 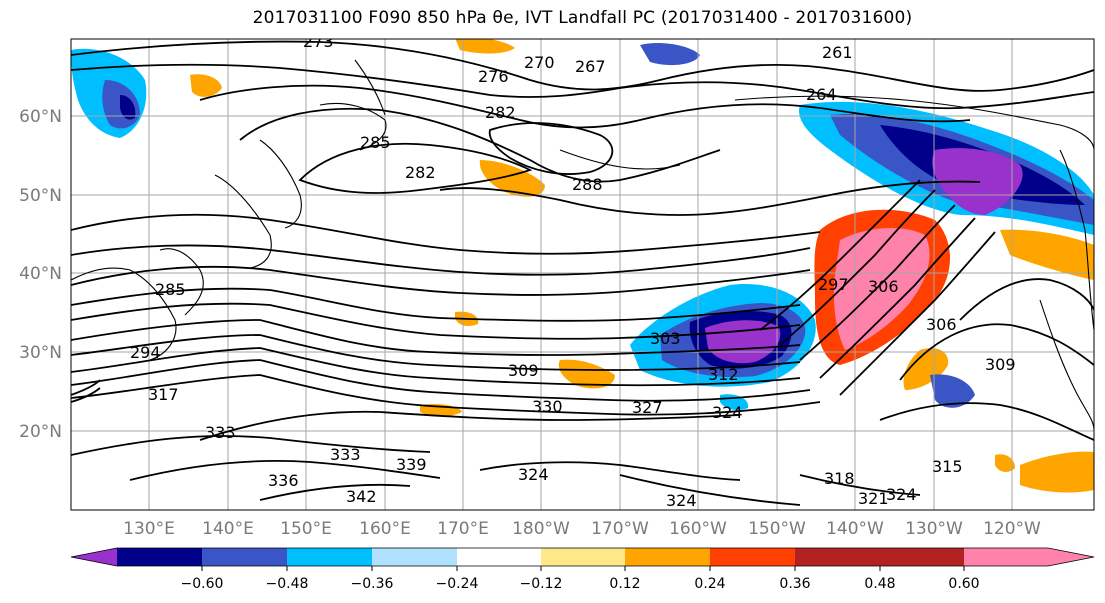 I want to click on lat-label: 40°N, so click(x=40, y=274).